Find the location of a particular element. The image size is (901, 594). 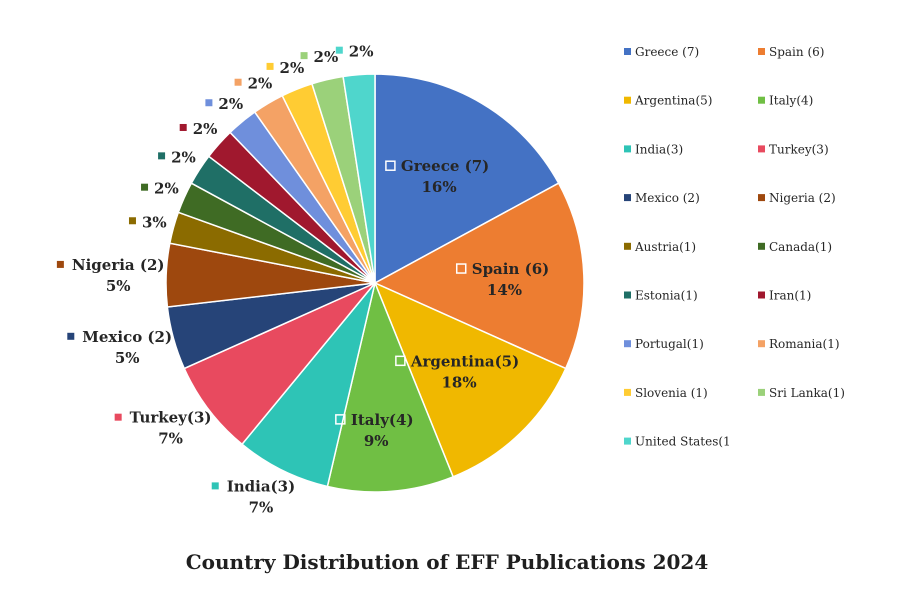

label-mexico-2-marker is located at coordinates (71, 336).